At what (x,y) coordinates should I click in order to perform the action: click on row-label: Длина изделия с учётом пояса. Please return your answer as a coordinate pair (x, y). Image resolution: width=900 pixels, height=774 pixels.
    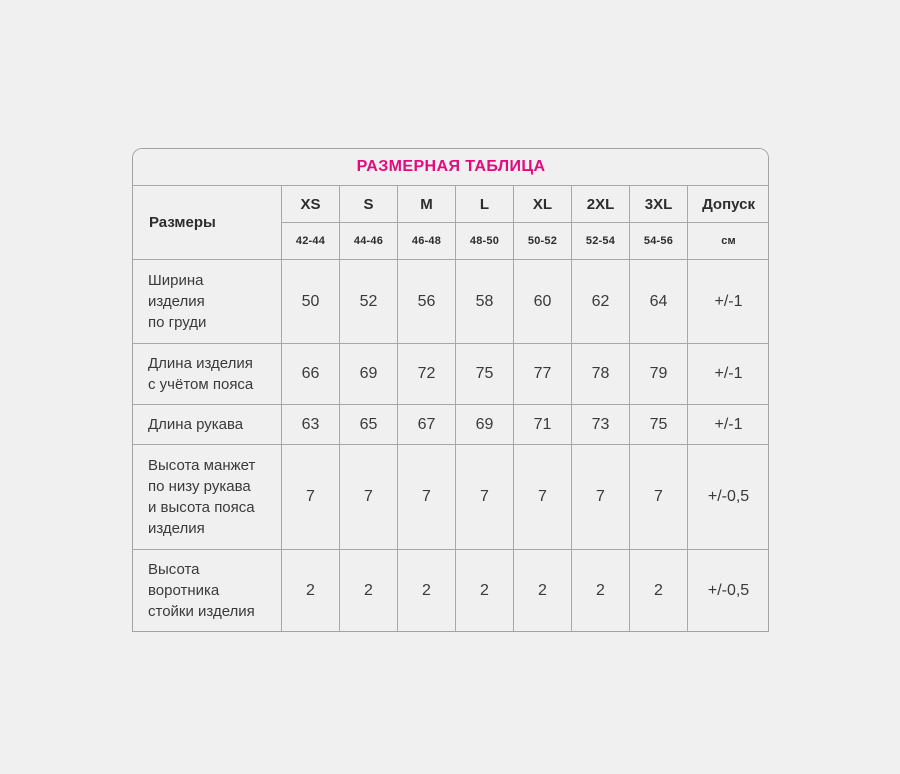
    Looking at the image, I should click on (207, 374).